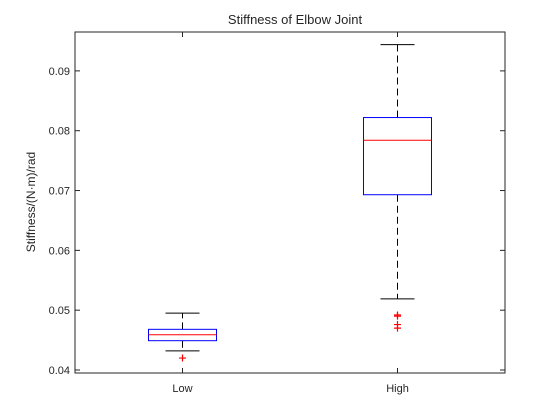  I want to click on iqr-box, so click(397, 156).